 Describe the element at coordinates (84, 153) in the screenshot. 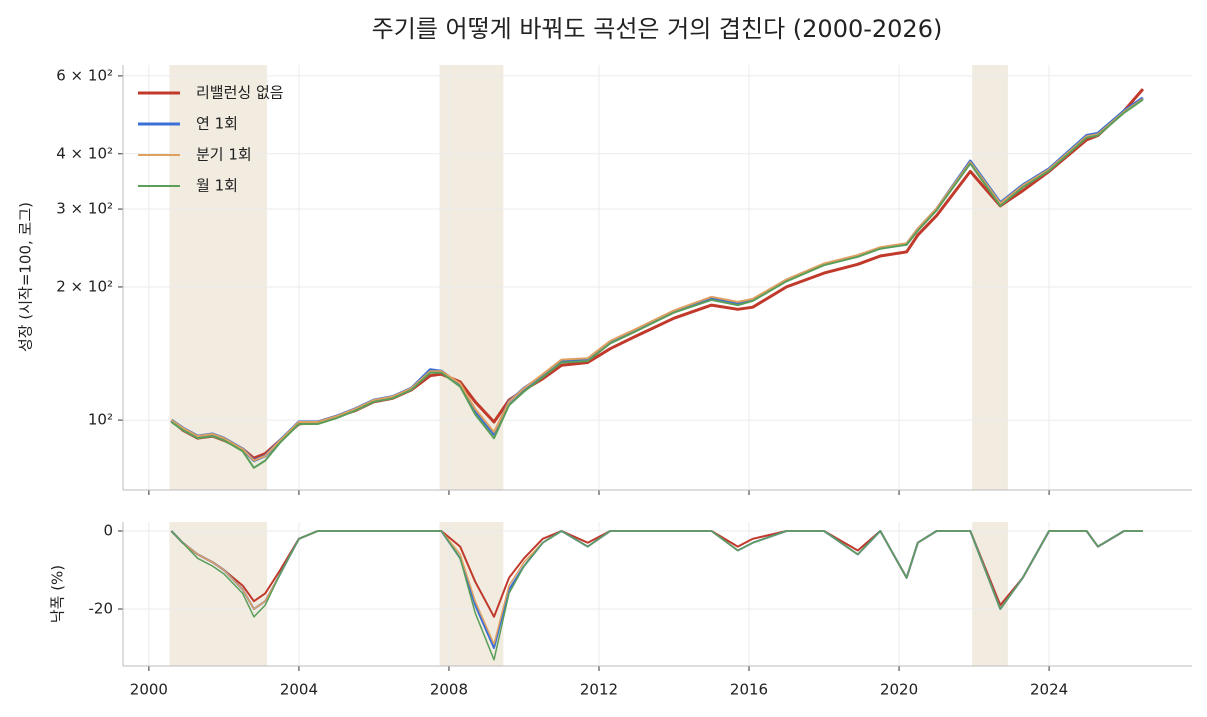

I see `y-tick-label: 4 × 10²` at that location.